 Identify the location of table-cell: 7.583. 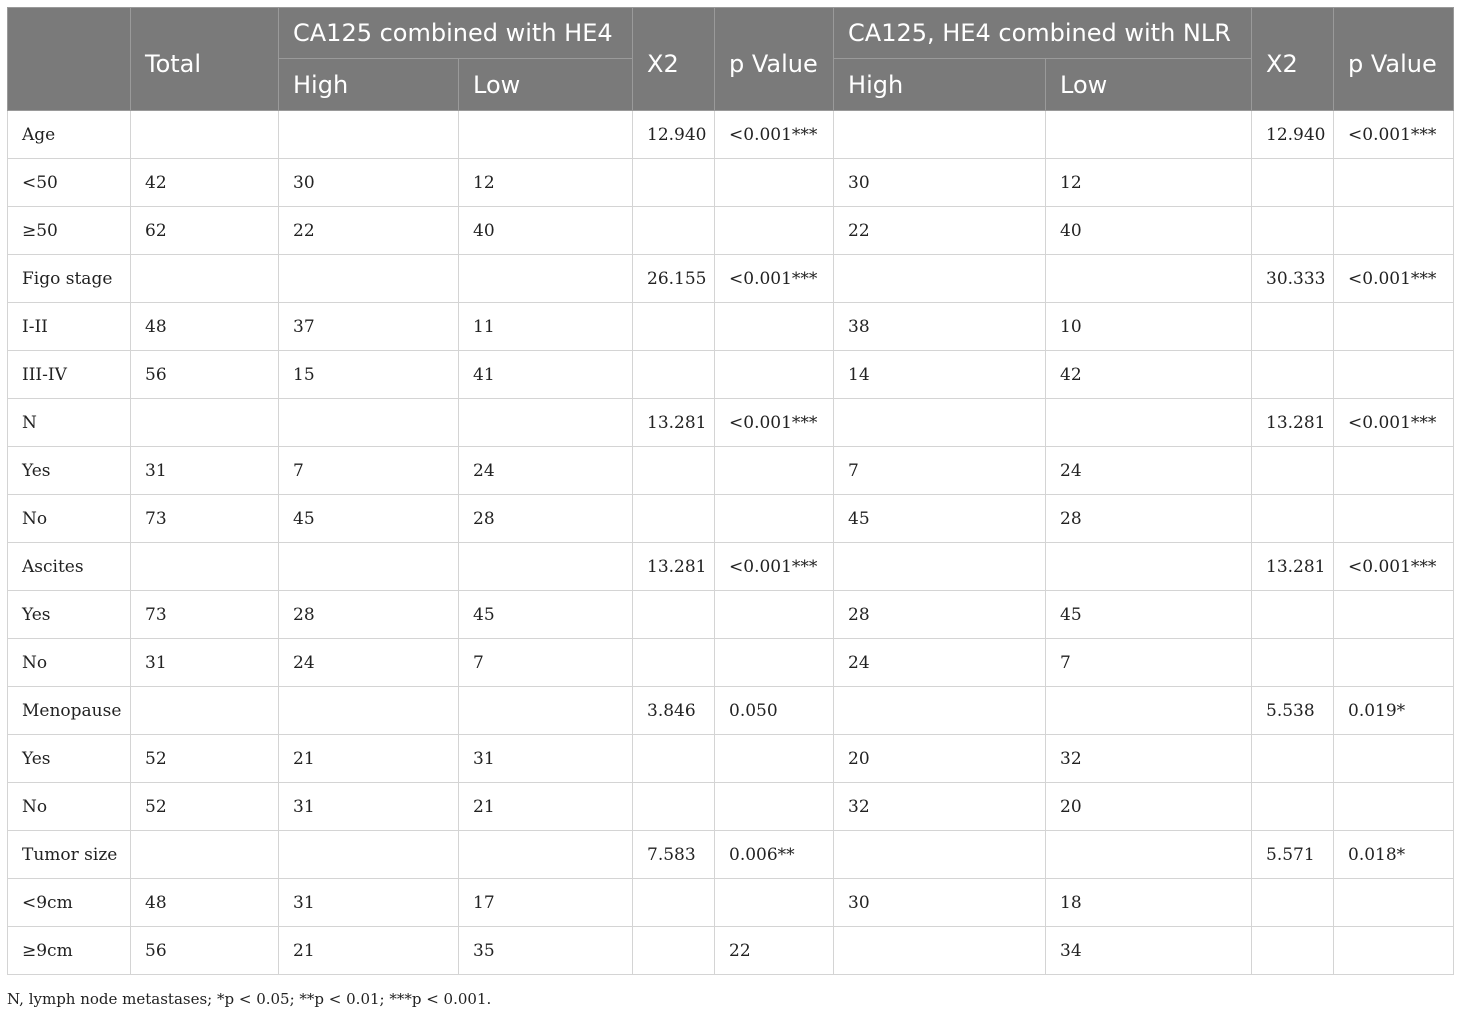
(674, 854).